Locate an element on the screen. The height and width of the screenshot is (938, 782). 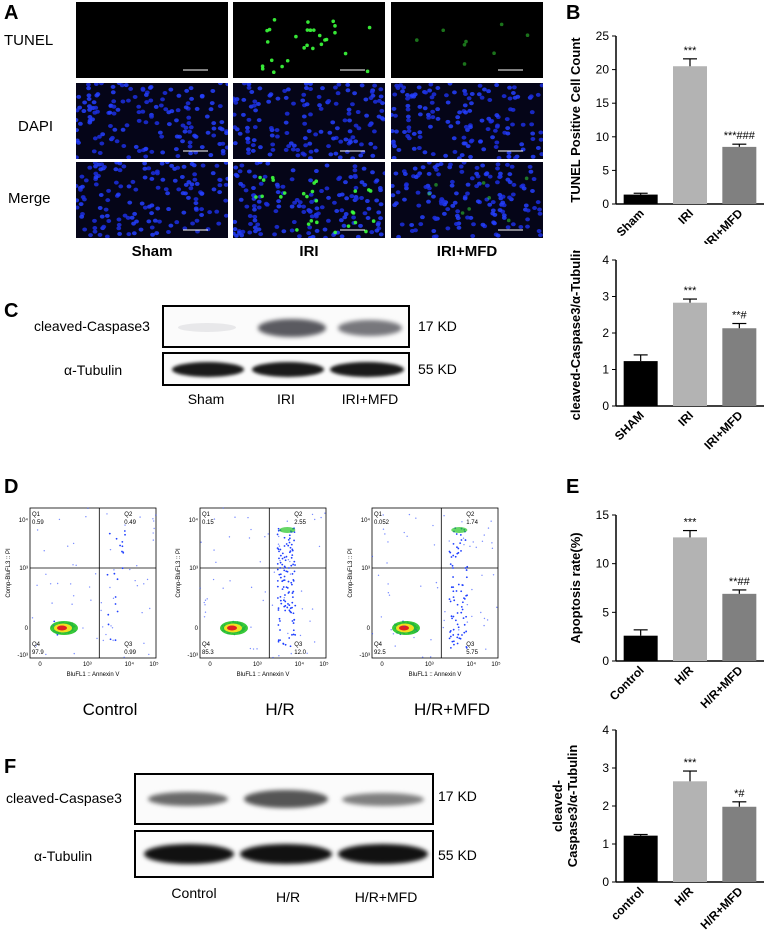
wb-c-size-17: 17 KD is located at coordinates (437, 326).